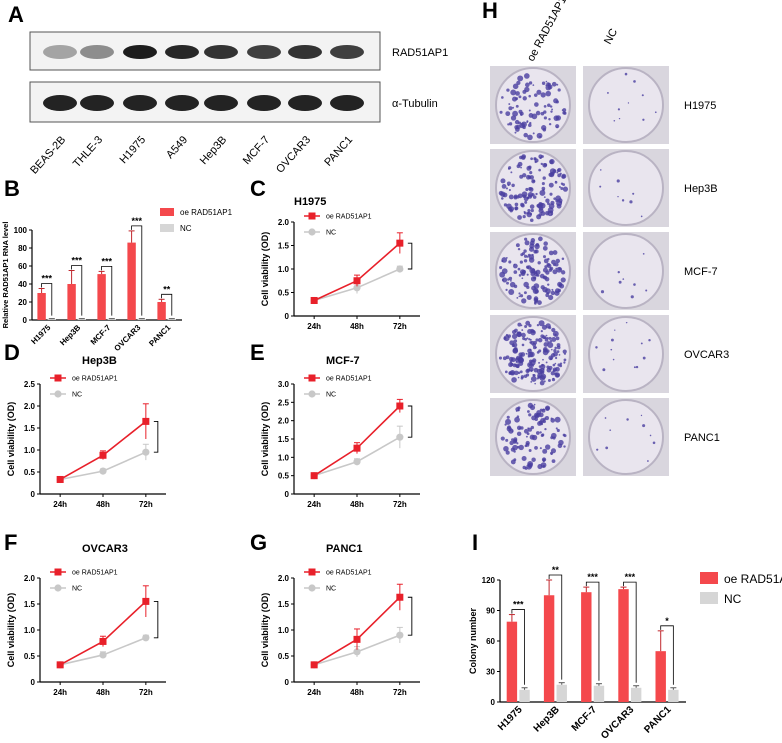 This screenshot has width=782, height=743. I want to click on y-tick-label: 90, so click(490, 611).